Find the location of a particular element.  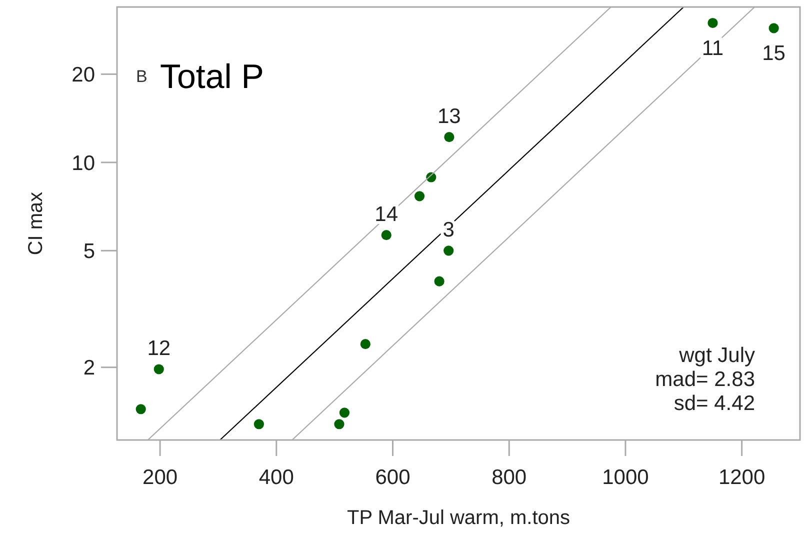

annotation: wgt July is located at coordinates (717, 355).